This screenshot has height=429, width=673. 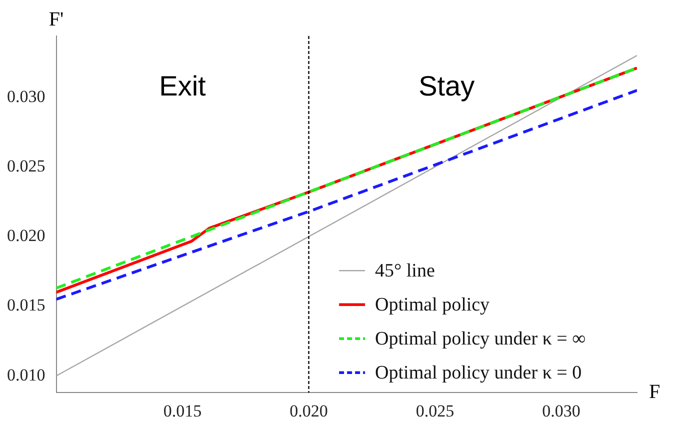 I want to click on x-tick-label: 0.015, so click(x=182, y=410).